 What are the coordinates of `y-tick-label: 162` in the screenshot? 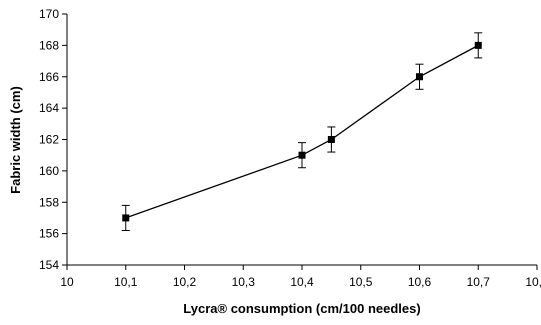 It's located at (49, 140).